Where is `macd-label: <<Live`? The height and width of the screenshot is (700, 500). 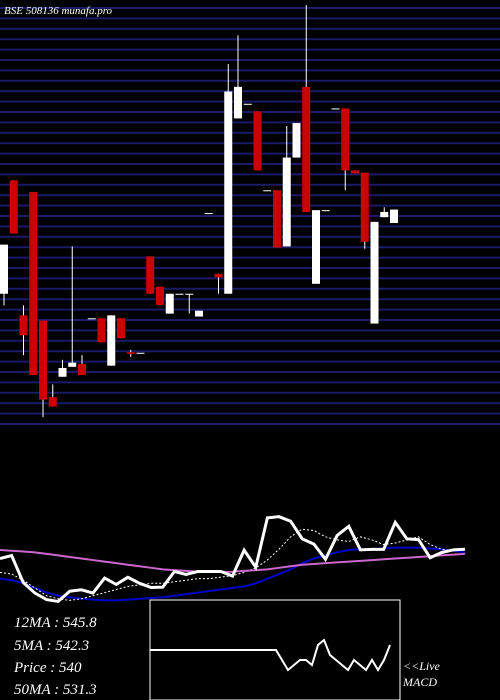 macd-label: <<Live is located at coordinates (422, 666).